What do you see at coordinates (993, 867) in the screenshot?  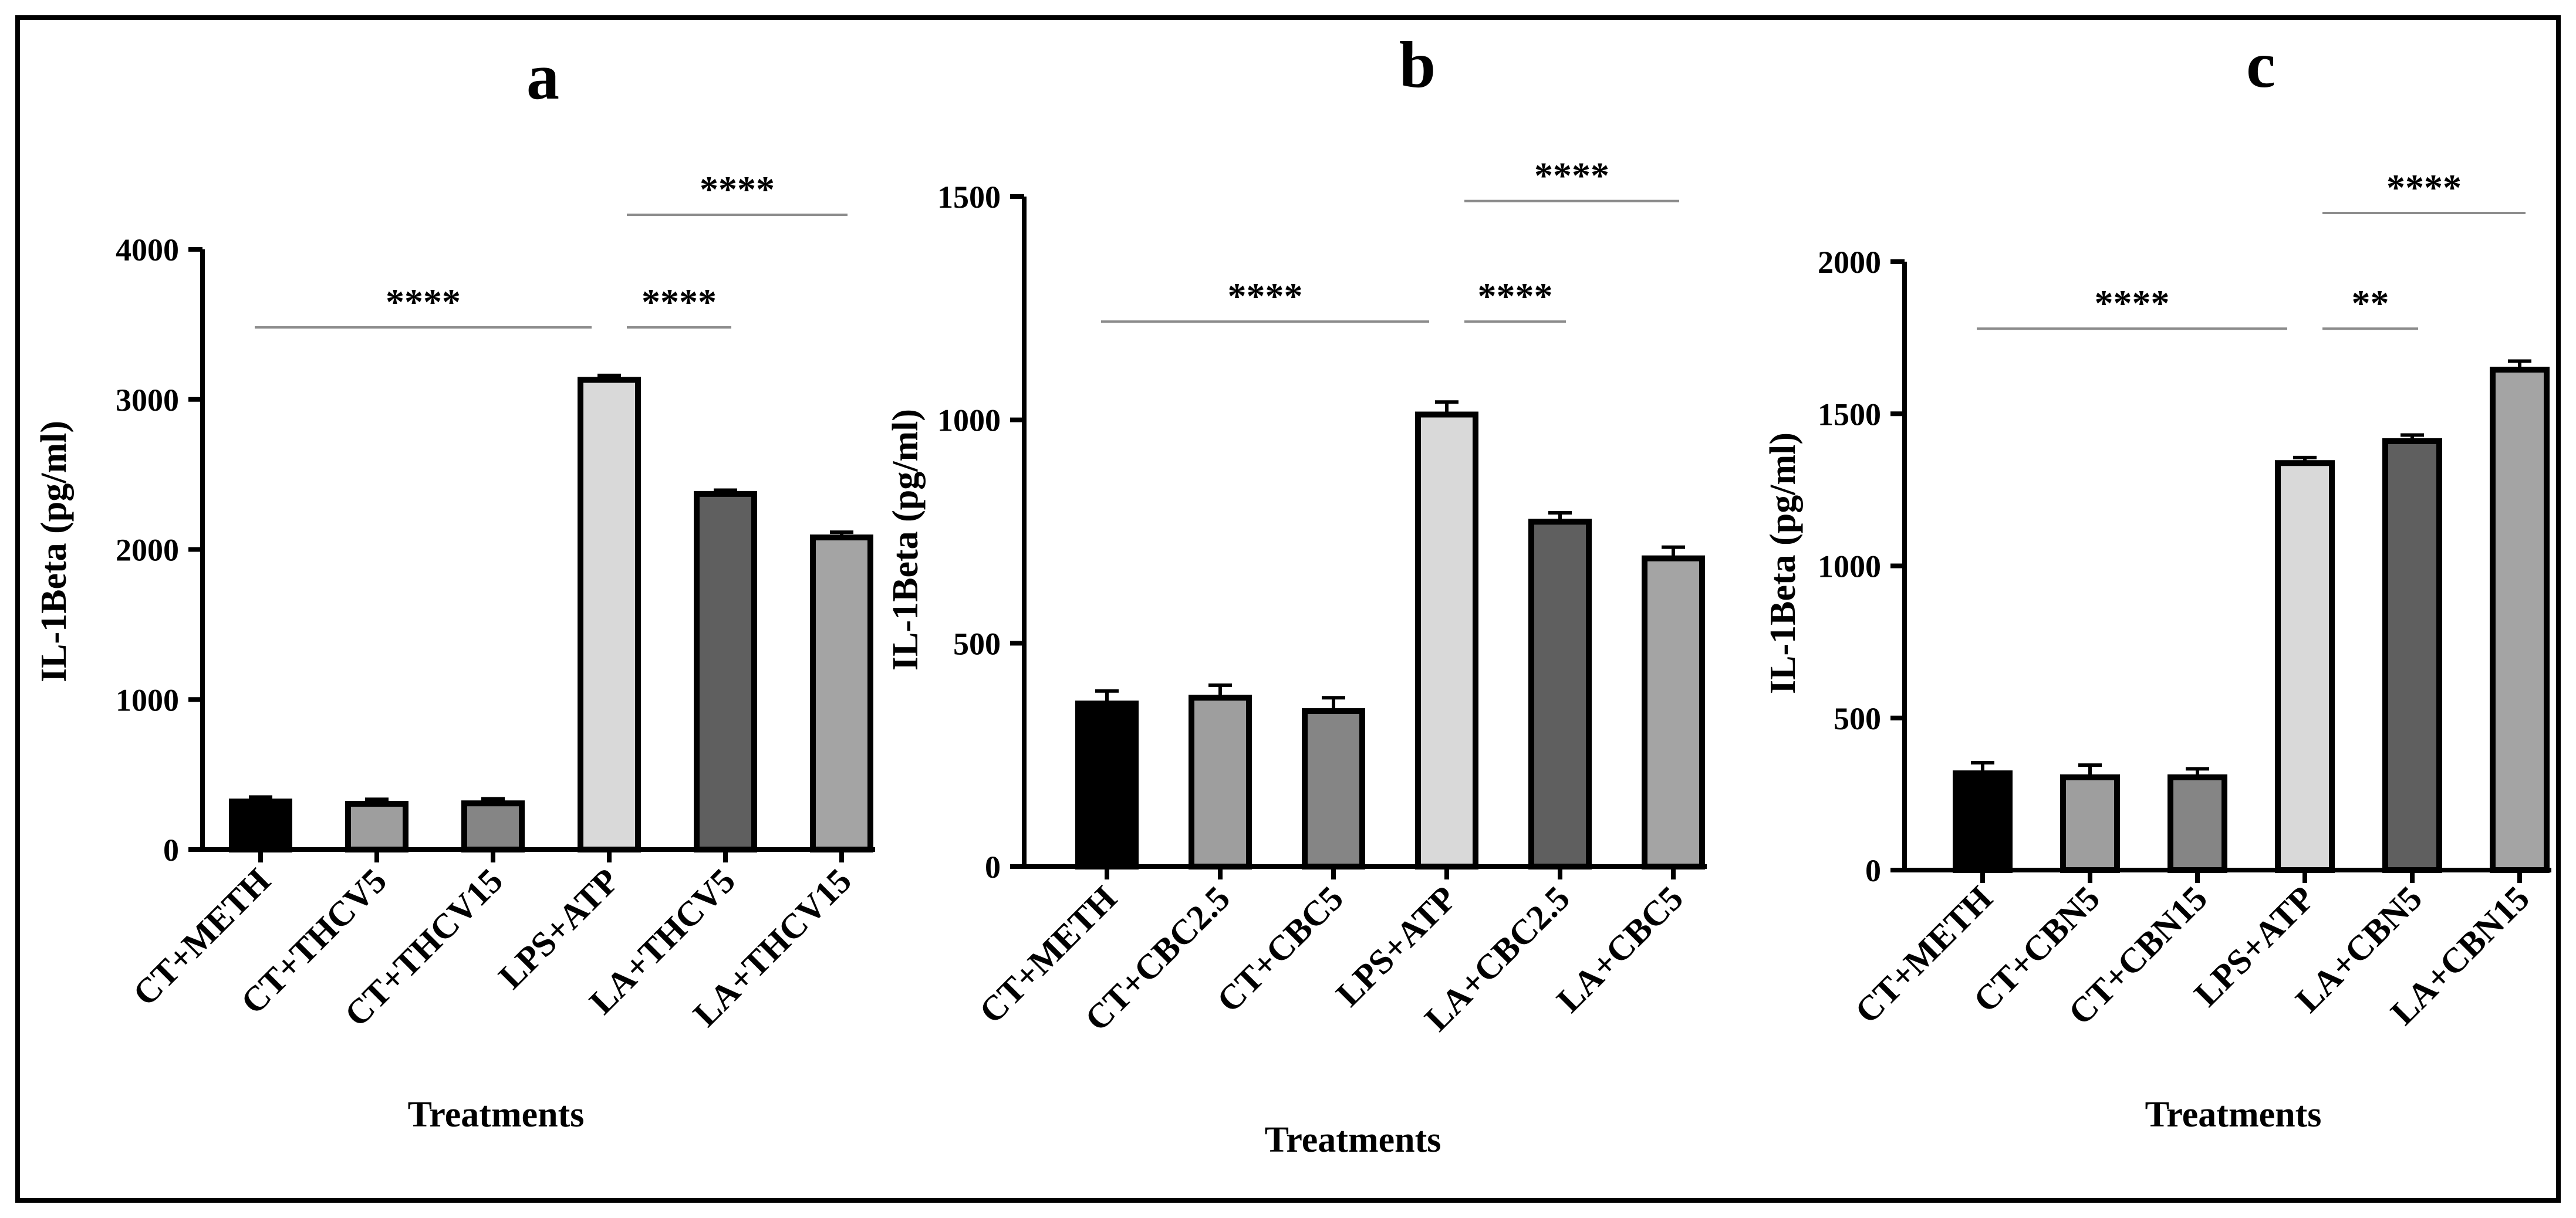 I see `panel-b-y-tick-label: 0` at bounding box center [993, 867].